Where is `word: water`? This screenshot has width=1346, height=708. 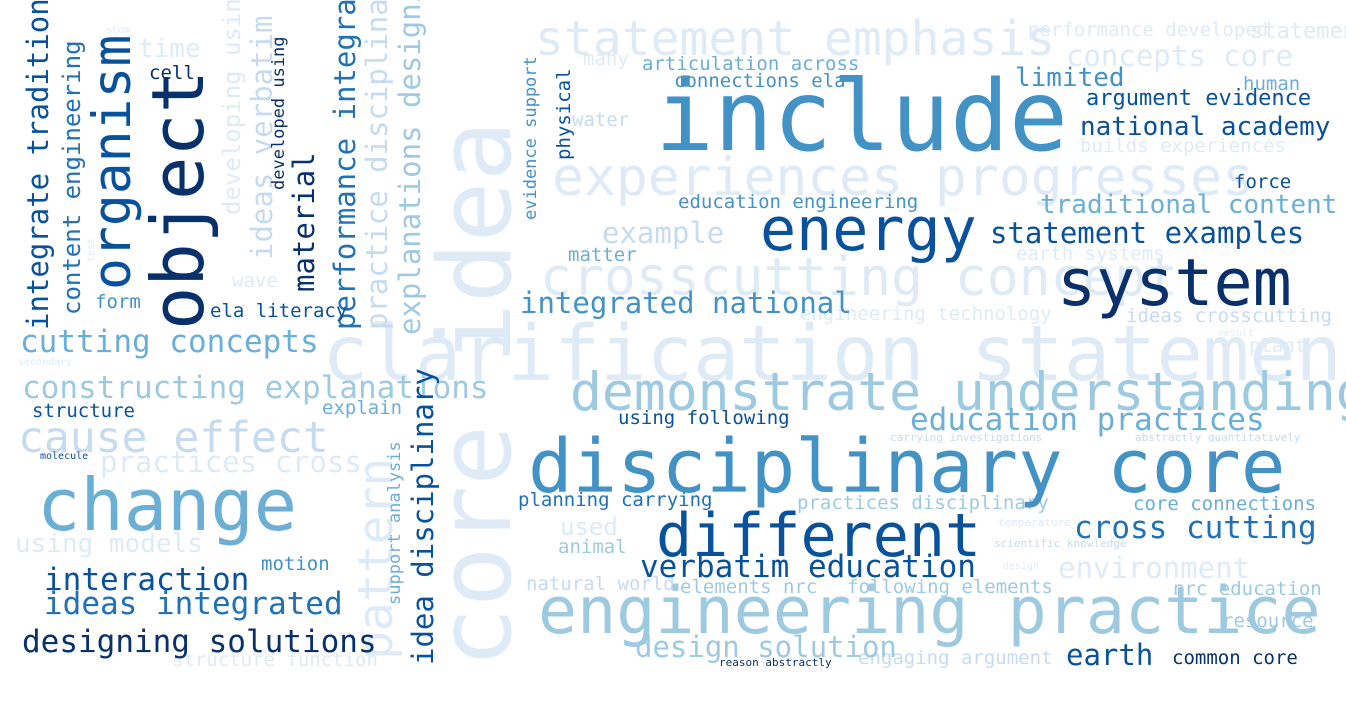 word: water is located at coordinates (600, 120).